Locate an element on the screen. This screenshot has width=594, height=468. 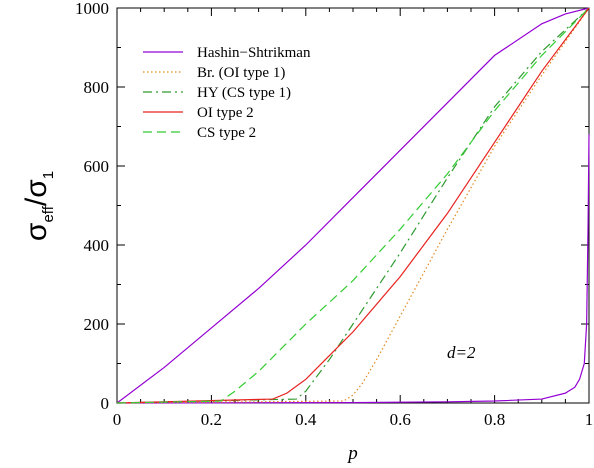
x-tick-label: 0.8 is located at coordinates (494, 419).